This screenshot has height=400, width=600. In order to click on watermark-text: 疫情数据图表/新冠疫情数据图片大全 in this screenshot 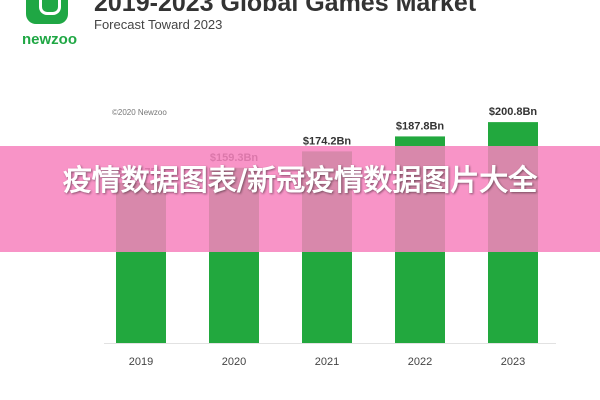, I will do `click(300, 180)`.